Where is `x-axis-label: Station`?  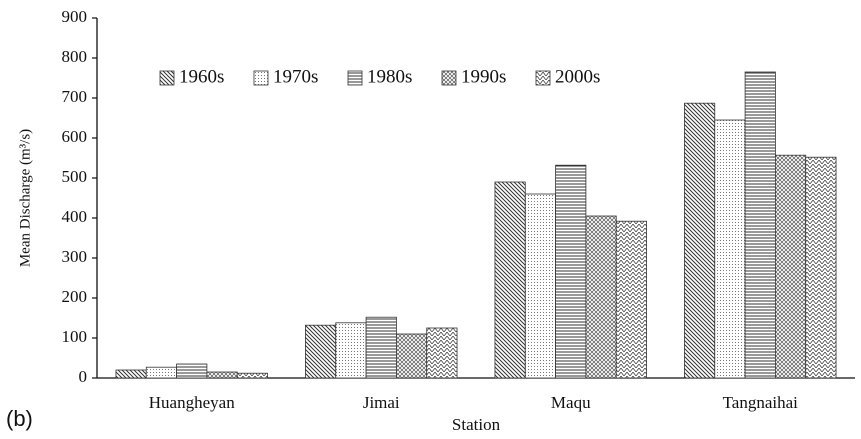
x-axis-label: Station is located at coordinates (476, 424).